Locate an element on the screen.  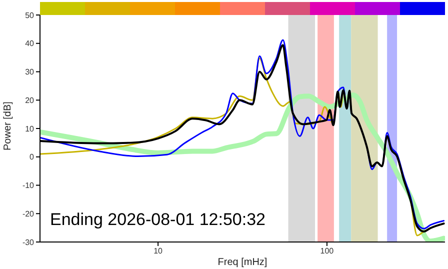
y-tick-label: 20 is located at coordinates (30, 100).